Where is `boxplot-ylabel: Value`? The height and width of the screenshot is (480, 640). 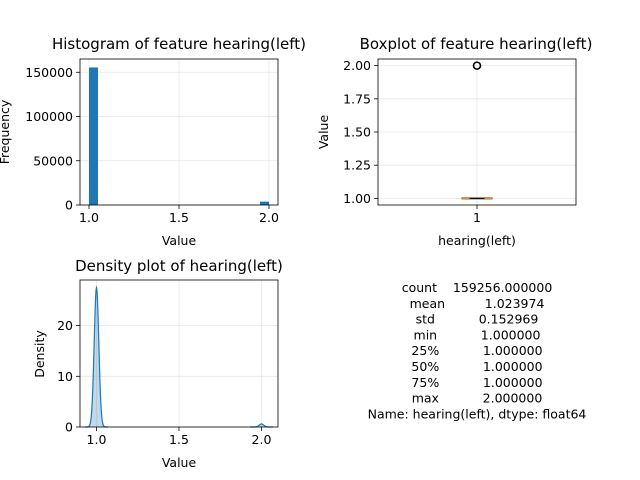 boxplot-ylabel: Value is located at coordinates (323, 132).